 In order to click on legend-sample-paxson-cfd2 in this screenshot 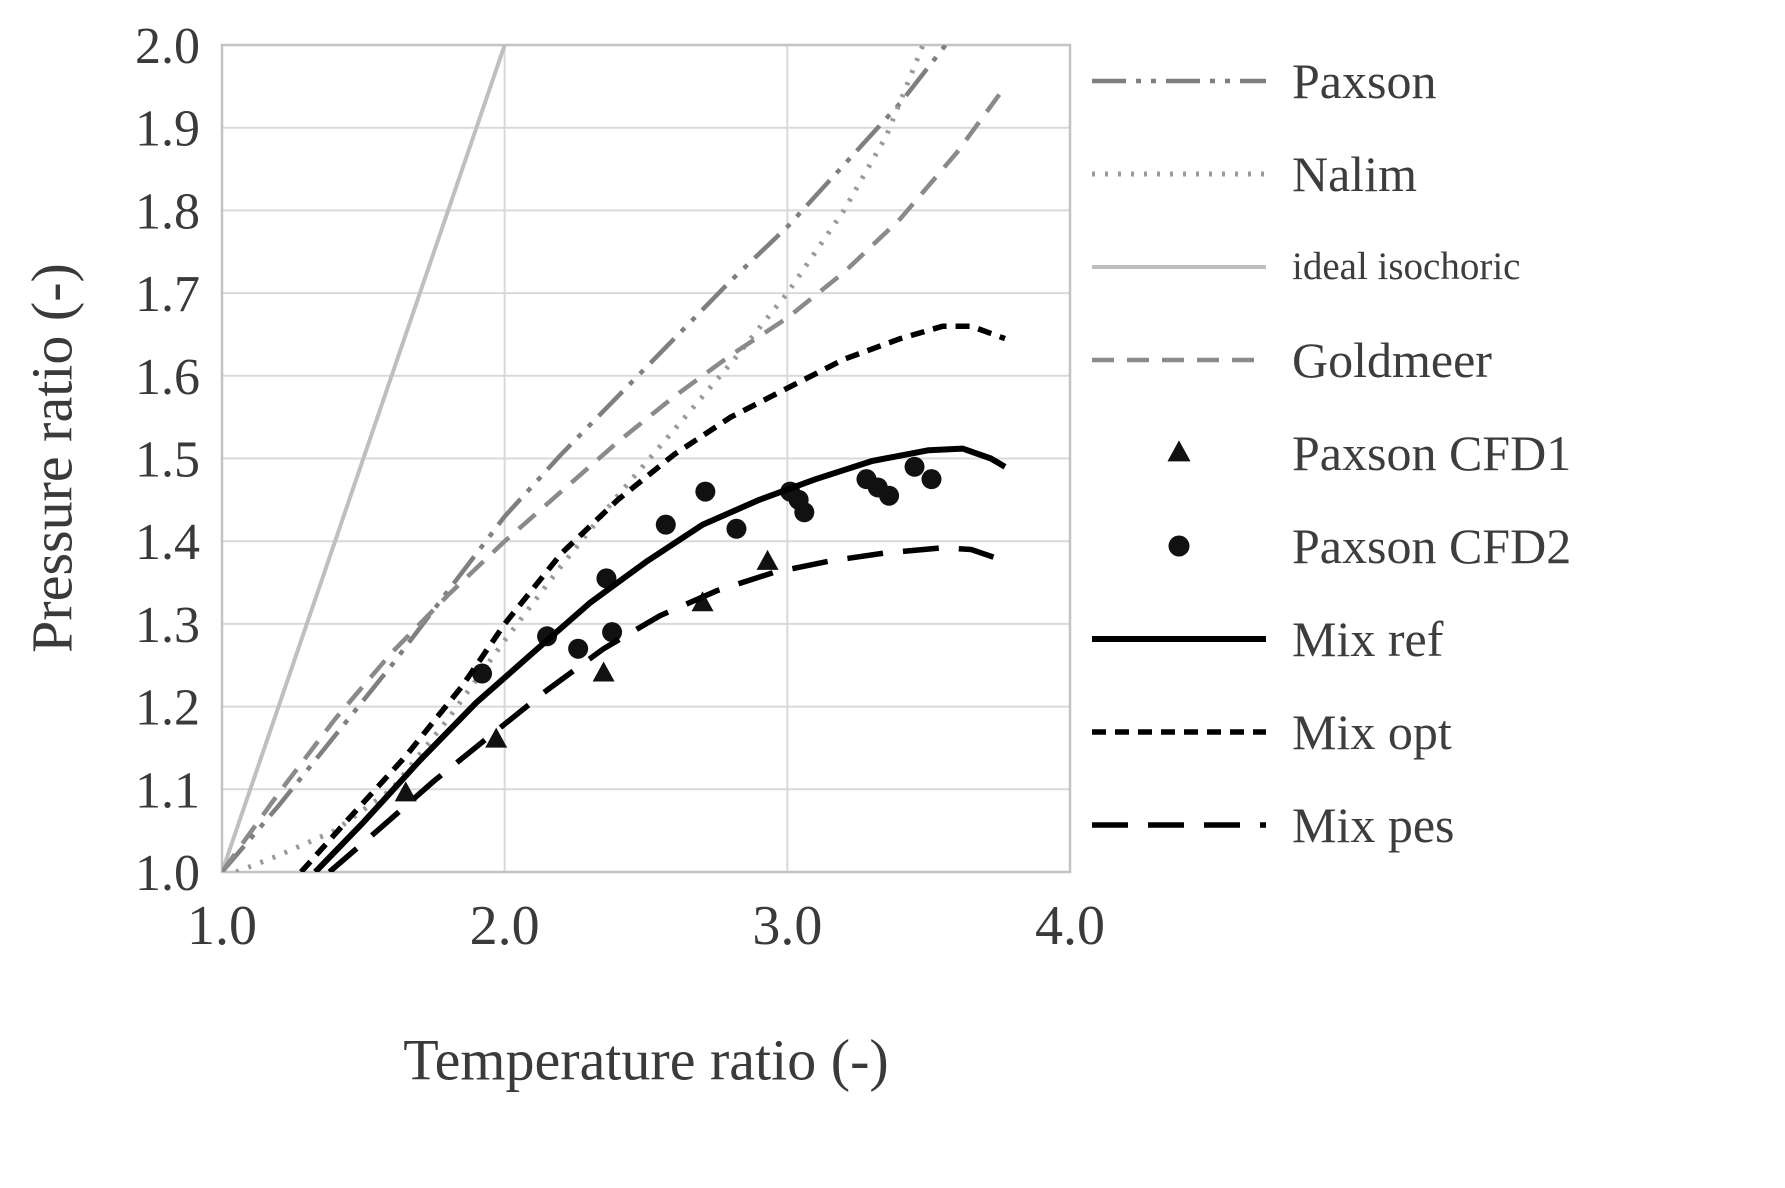, I will do `click(1179, 546)`.